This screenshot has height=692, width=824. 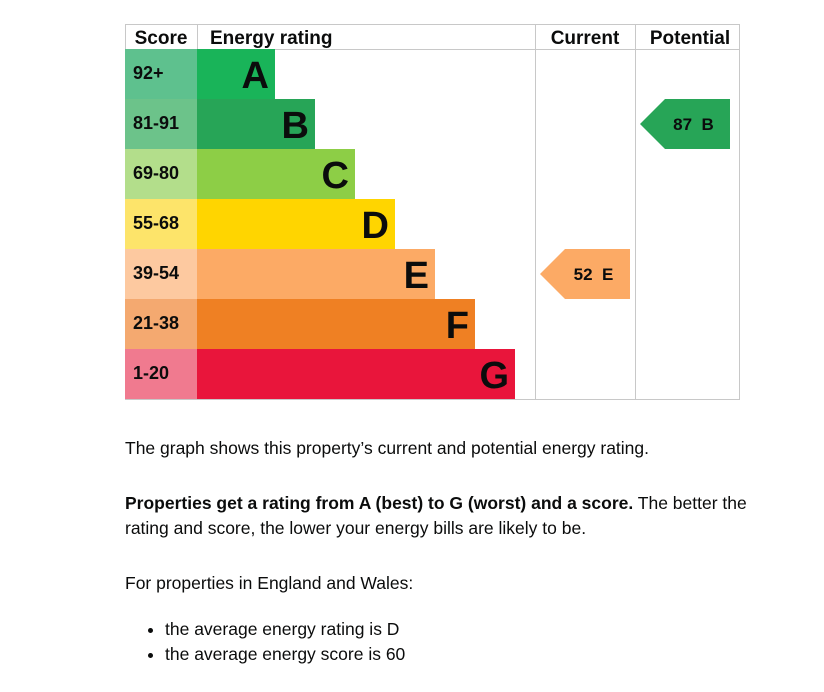 I want to click on band-letter-g: G, so click(x=494, y=376).